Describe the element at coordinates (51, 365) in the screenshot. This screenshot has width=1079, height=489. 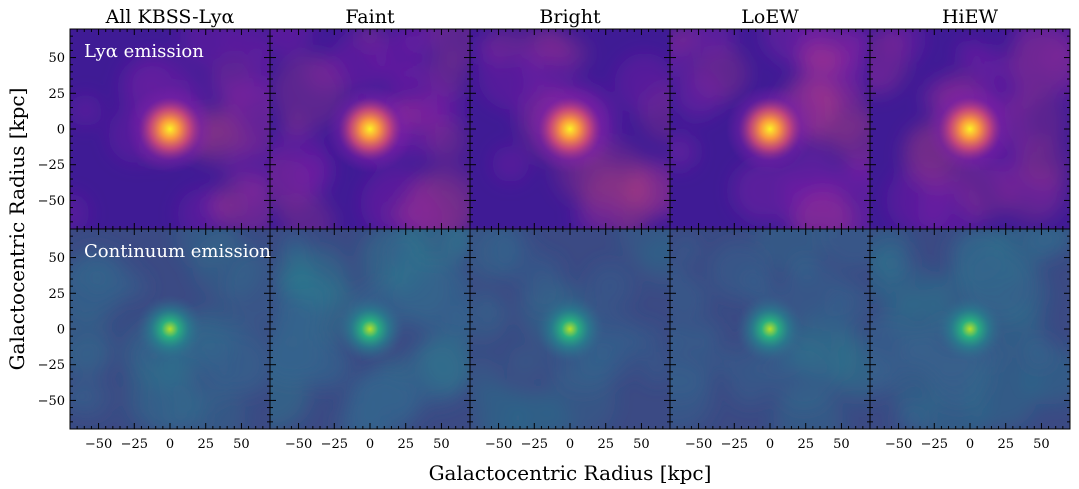
I see `y-tick-label: −25` at that location.